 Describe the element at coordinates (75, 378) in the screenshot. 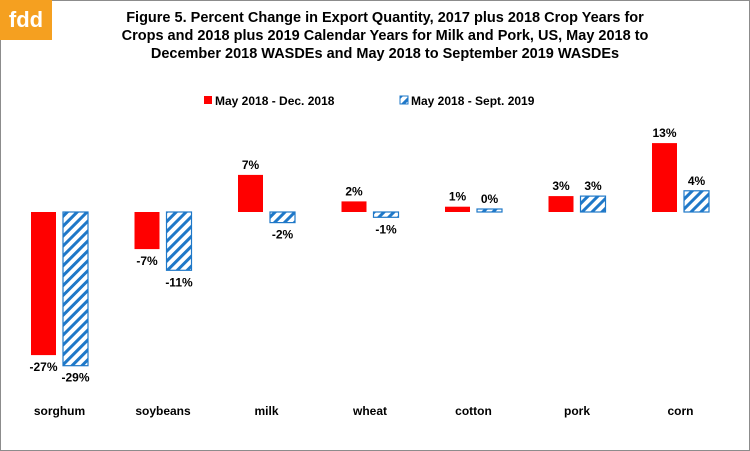

I see `data-label-sorghum-series-2: -29%` at that location.